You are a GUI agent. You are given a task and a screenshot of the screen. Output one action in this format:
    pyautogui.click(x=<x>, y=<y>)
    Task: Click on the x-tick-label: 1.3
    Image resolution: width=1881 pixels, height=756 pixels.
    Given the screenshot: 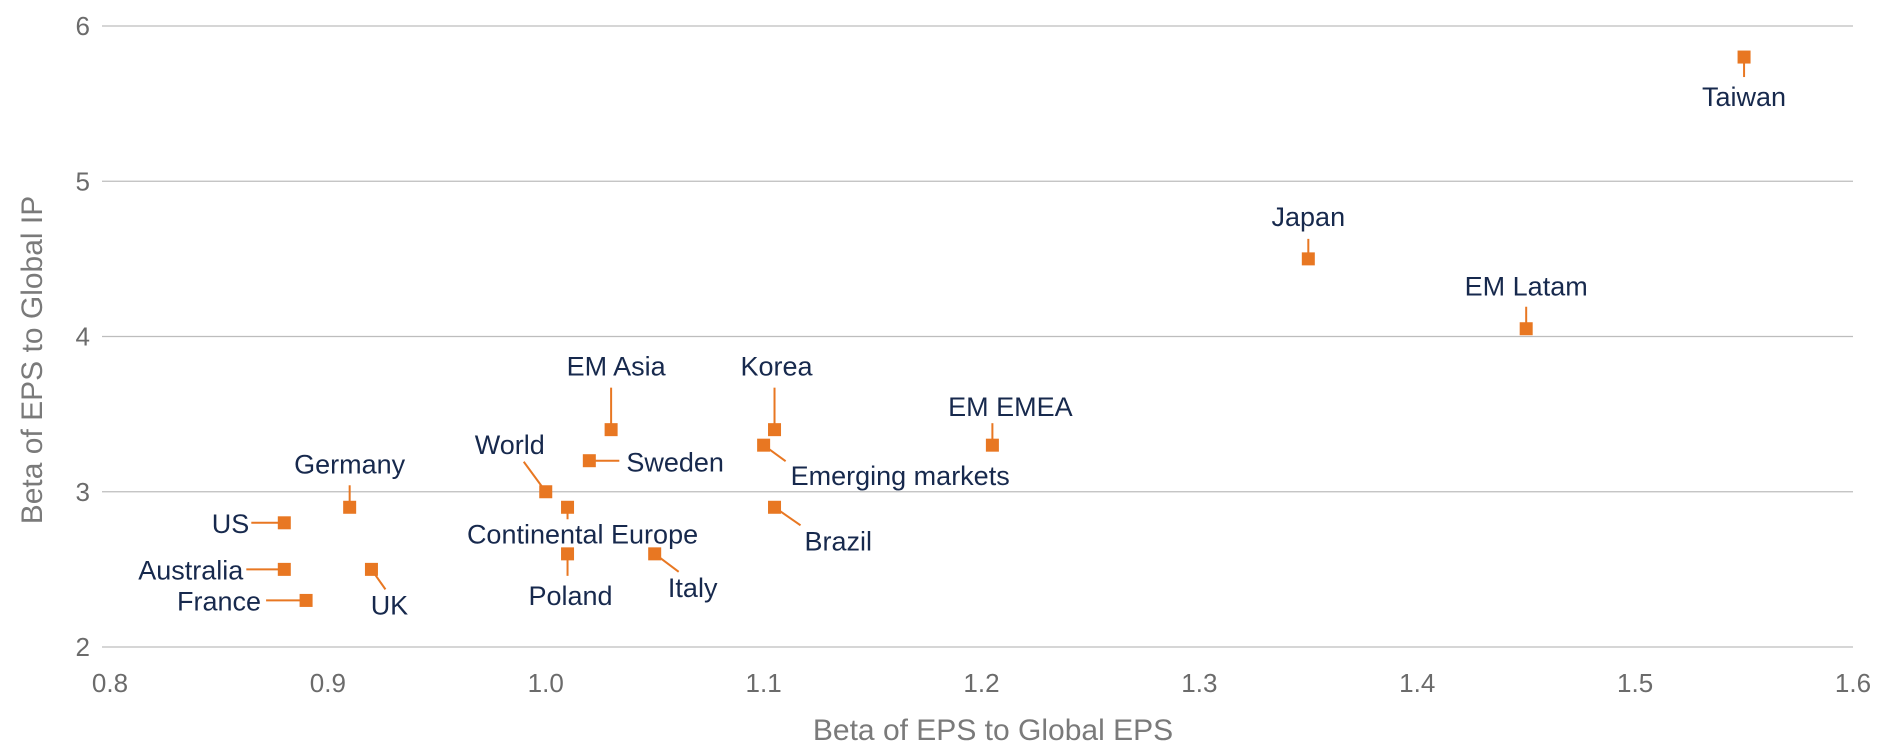 What is the action you would take?
    pyautogui.click(x=1199, y=683)
    